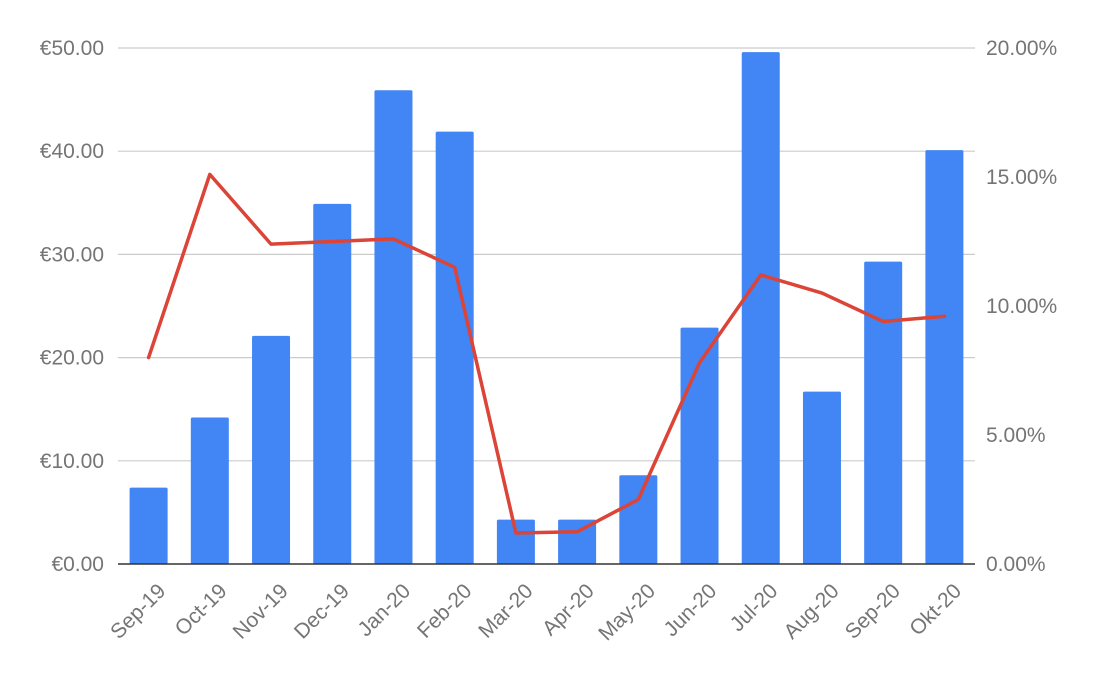 The height and width of the screenshot is (676, 1096). Describe the element at coordinates (138, 611) in the screenshot. I see `x-tick-label: Sep-19` at that location.